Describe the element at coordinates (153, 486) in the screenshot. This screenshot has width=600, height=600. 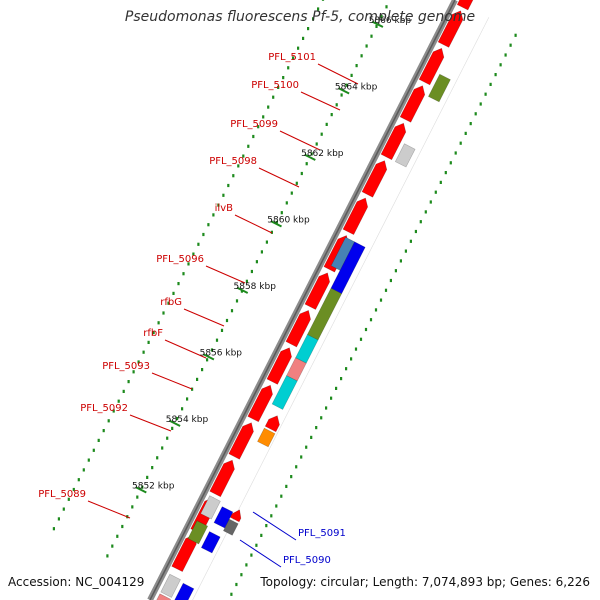
I see `scale-label-5852: 5852 kbp` at that location.